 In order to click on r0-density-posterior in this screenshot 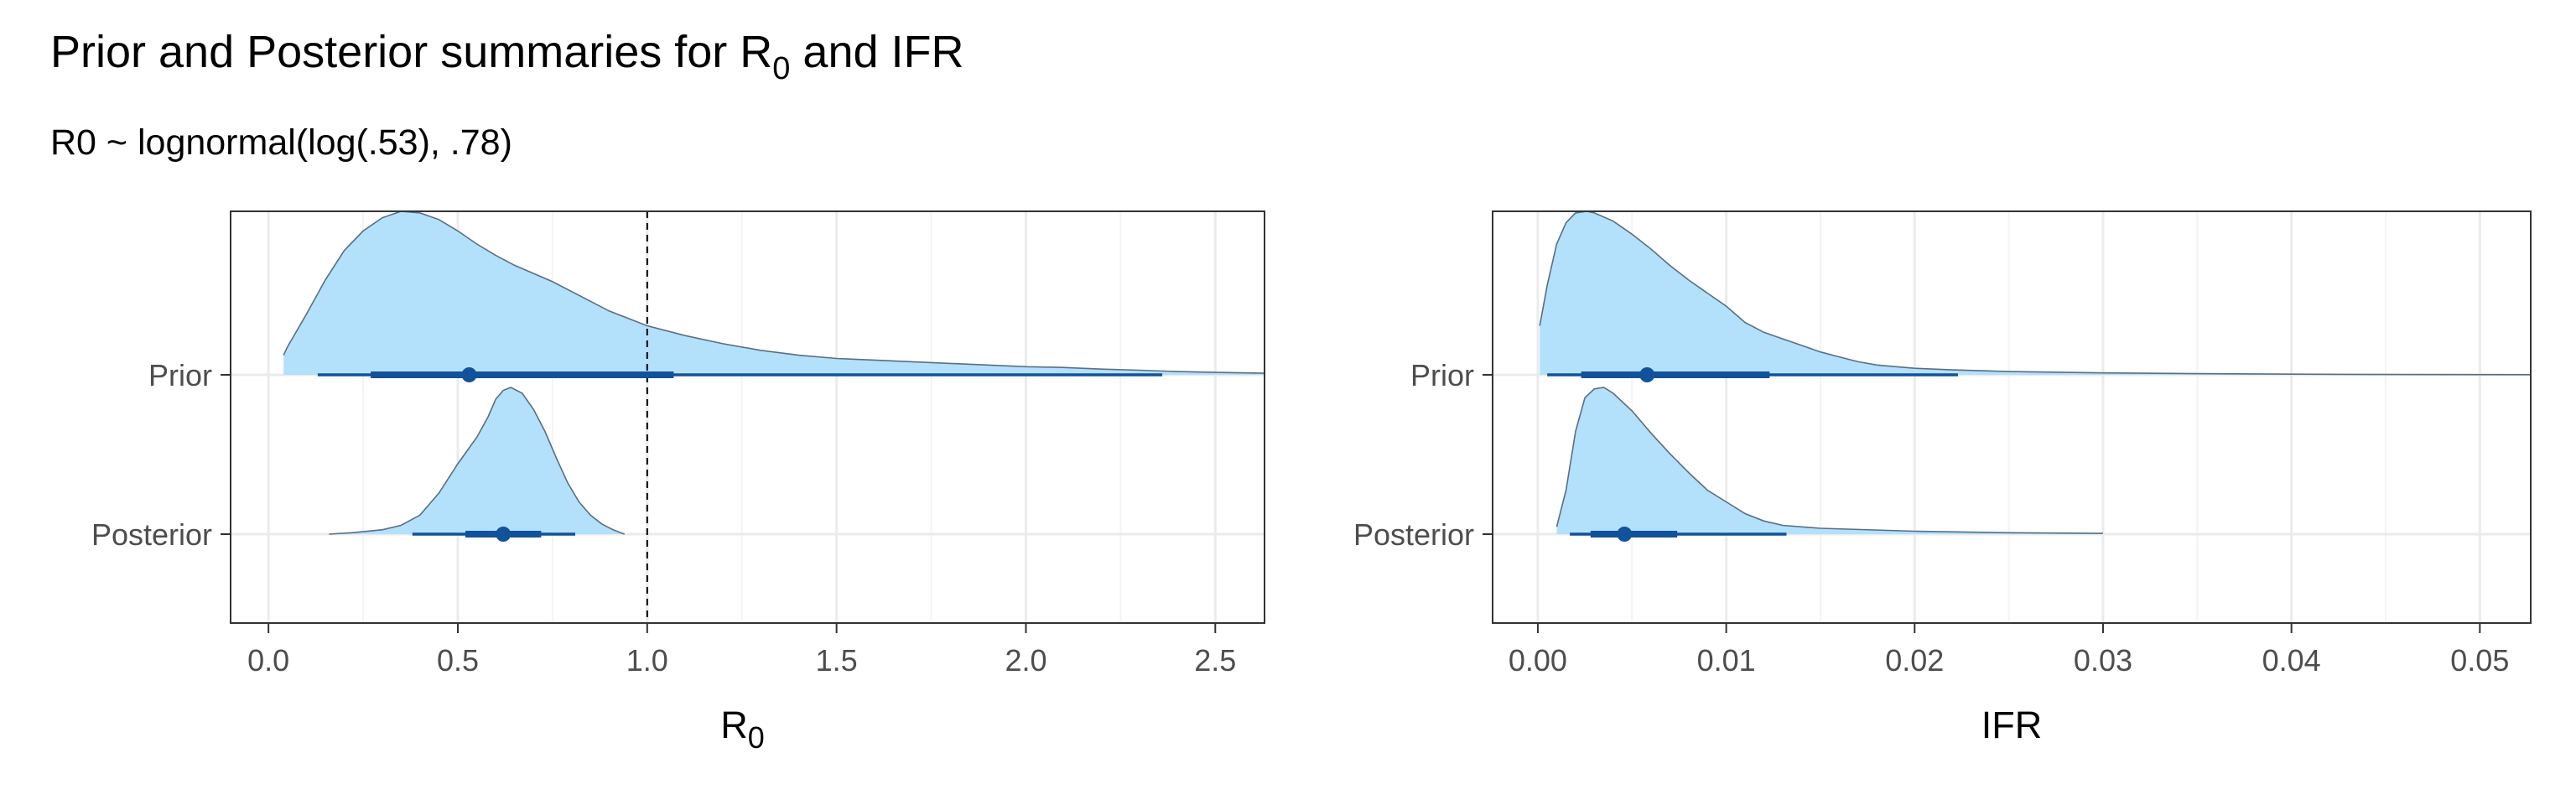, I will do `click(477, 460)`.